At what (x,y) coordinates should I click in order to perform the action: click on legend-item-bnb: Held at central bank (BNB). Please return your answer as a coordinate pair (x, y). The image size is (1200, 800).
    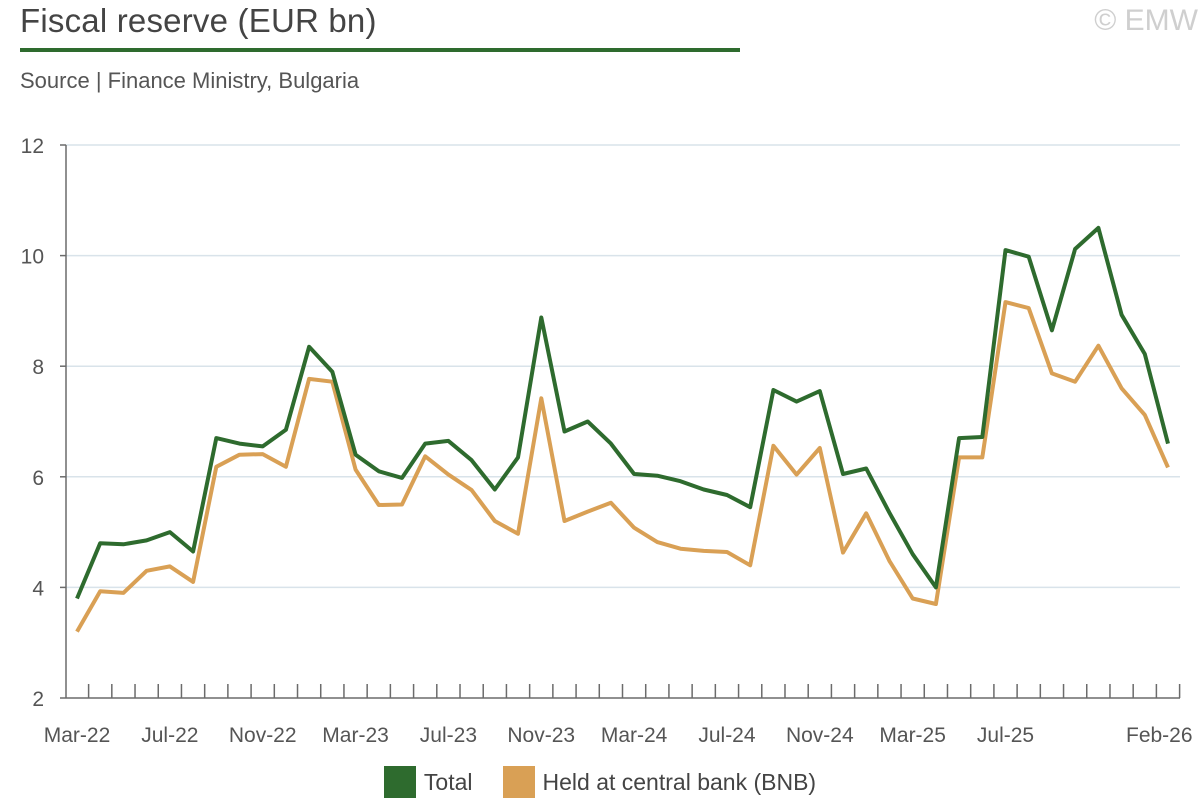
    Looking at the image, I should click on (659, 782).